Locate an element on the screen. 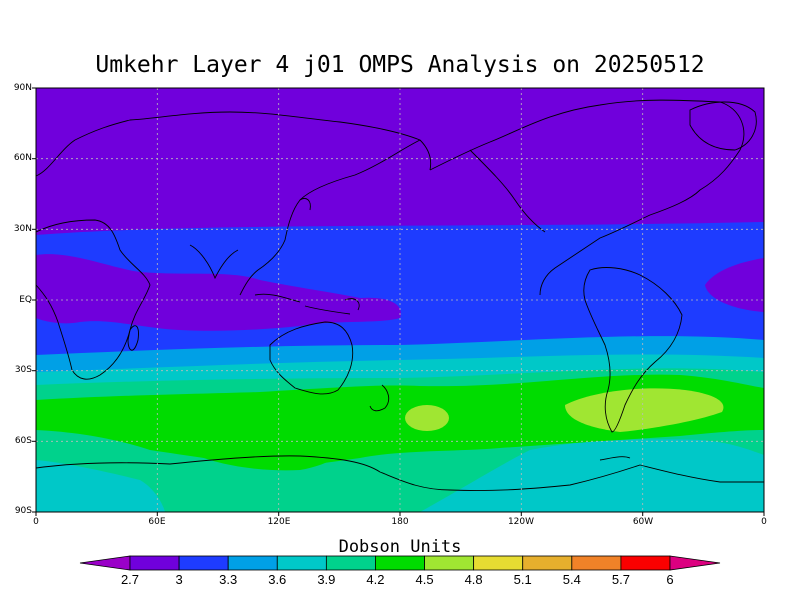 This screenshot has height=600, width=800. purple-patch-africa-asia is located at coordinates (218, 292).